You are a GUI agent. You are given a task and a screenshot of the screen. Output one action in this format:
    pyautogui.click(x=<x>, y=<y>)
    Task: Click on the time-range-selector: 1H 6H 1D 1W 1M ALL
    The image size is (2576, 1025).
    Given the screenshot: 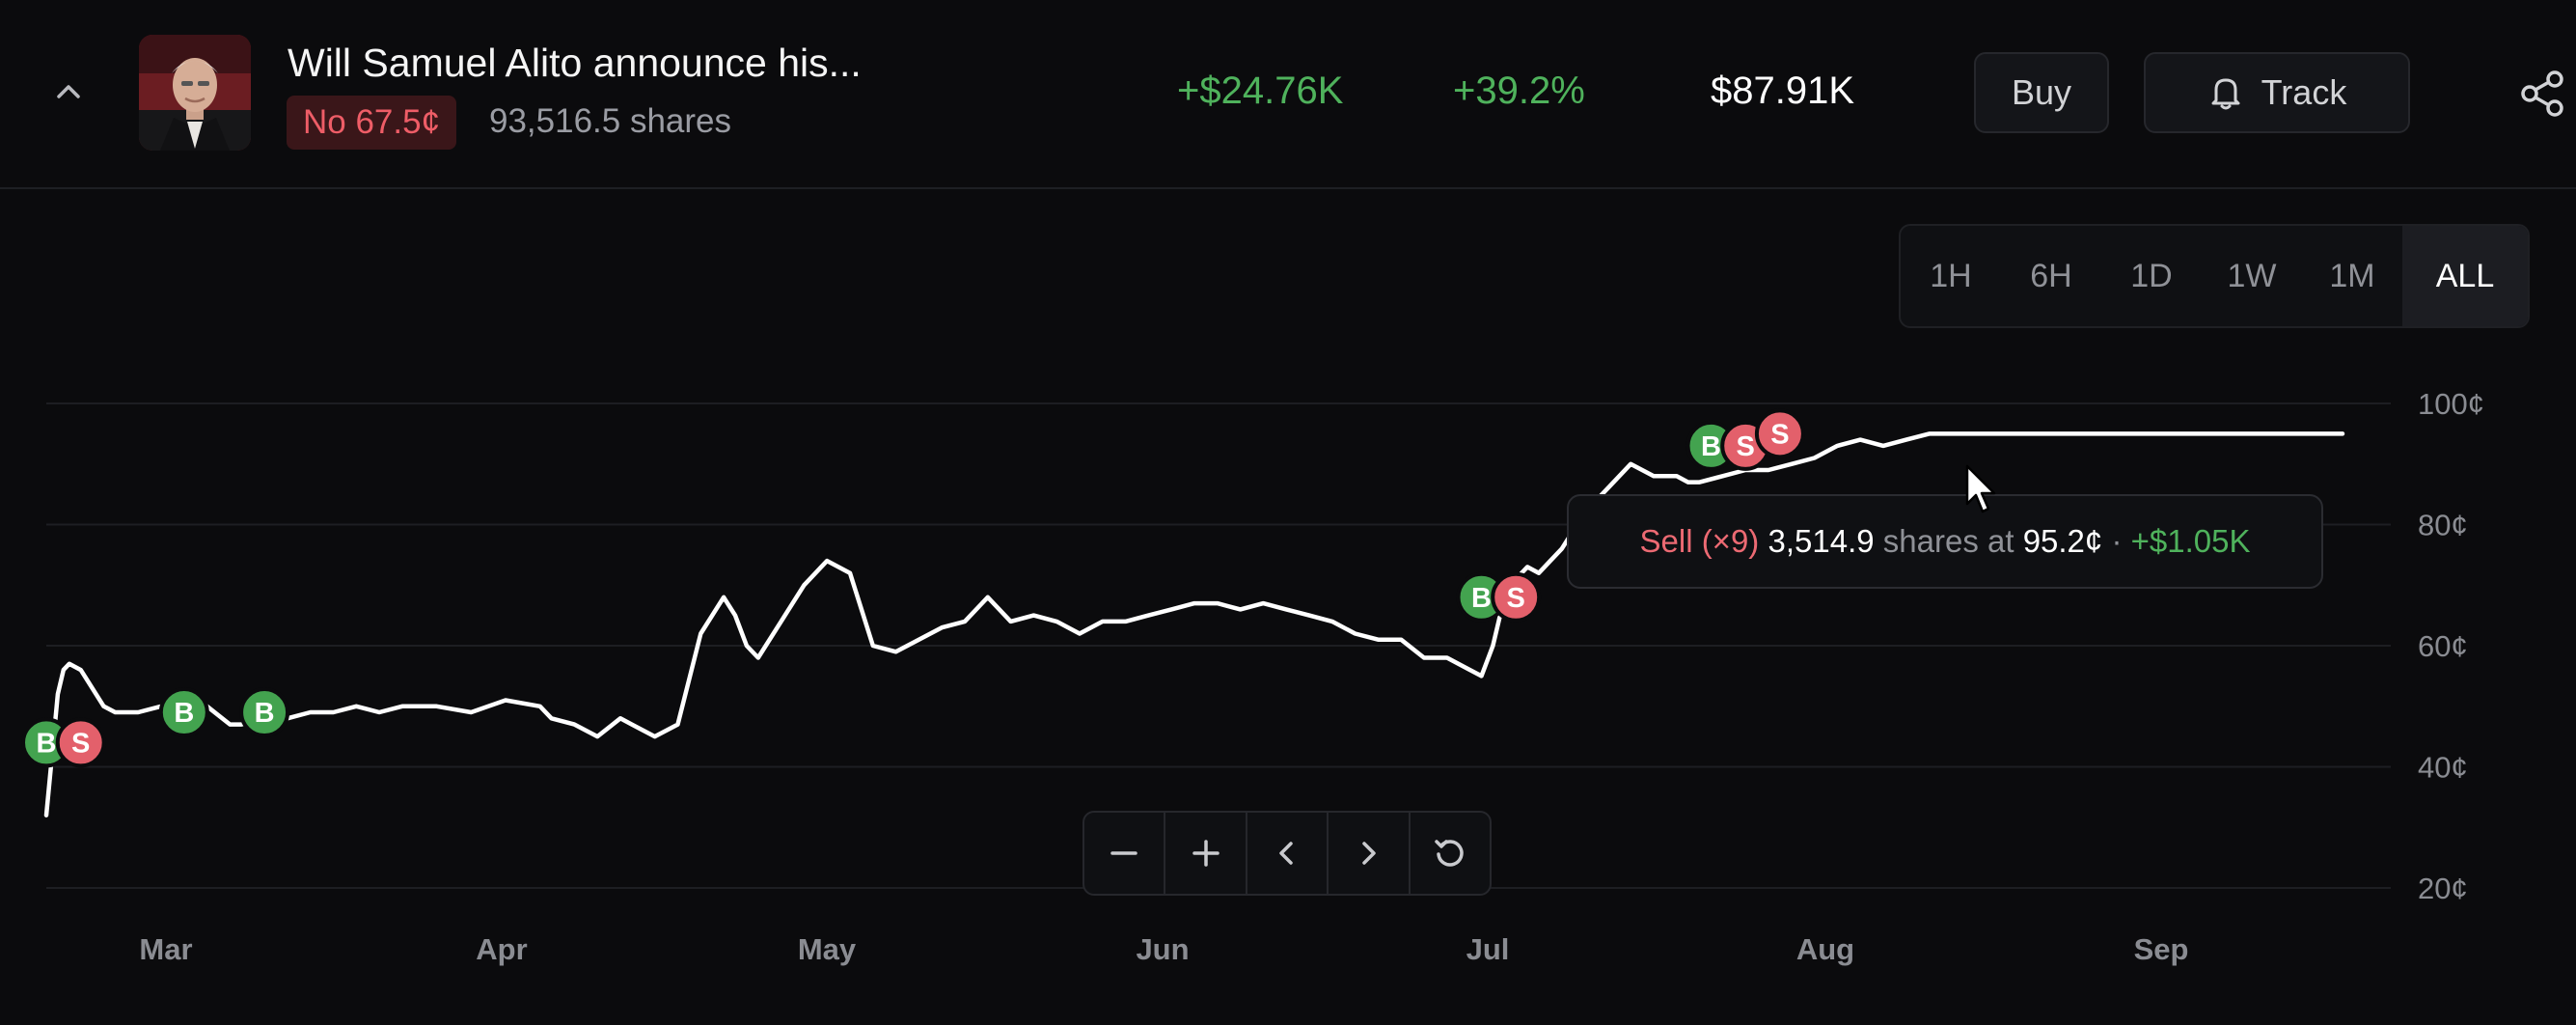 What is the action you would take?
    pyautogui.click(x=2214, y=276)
    